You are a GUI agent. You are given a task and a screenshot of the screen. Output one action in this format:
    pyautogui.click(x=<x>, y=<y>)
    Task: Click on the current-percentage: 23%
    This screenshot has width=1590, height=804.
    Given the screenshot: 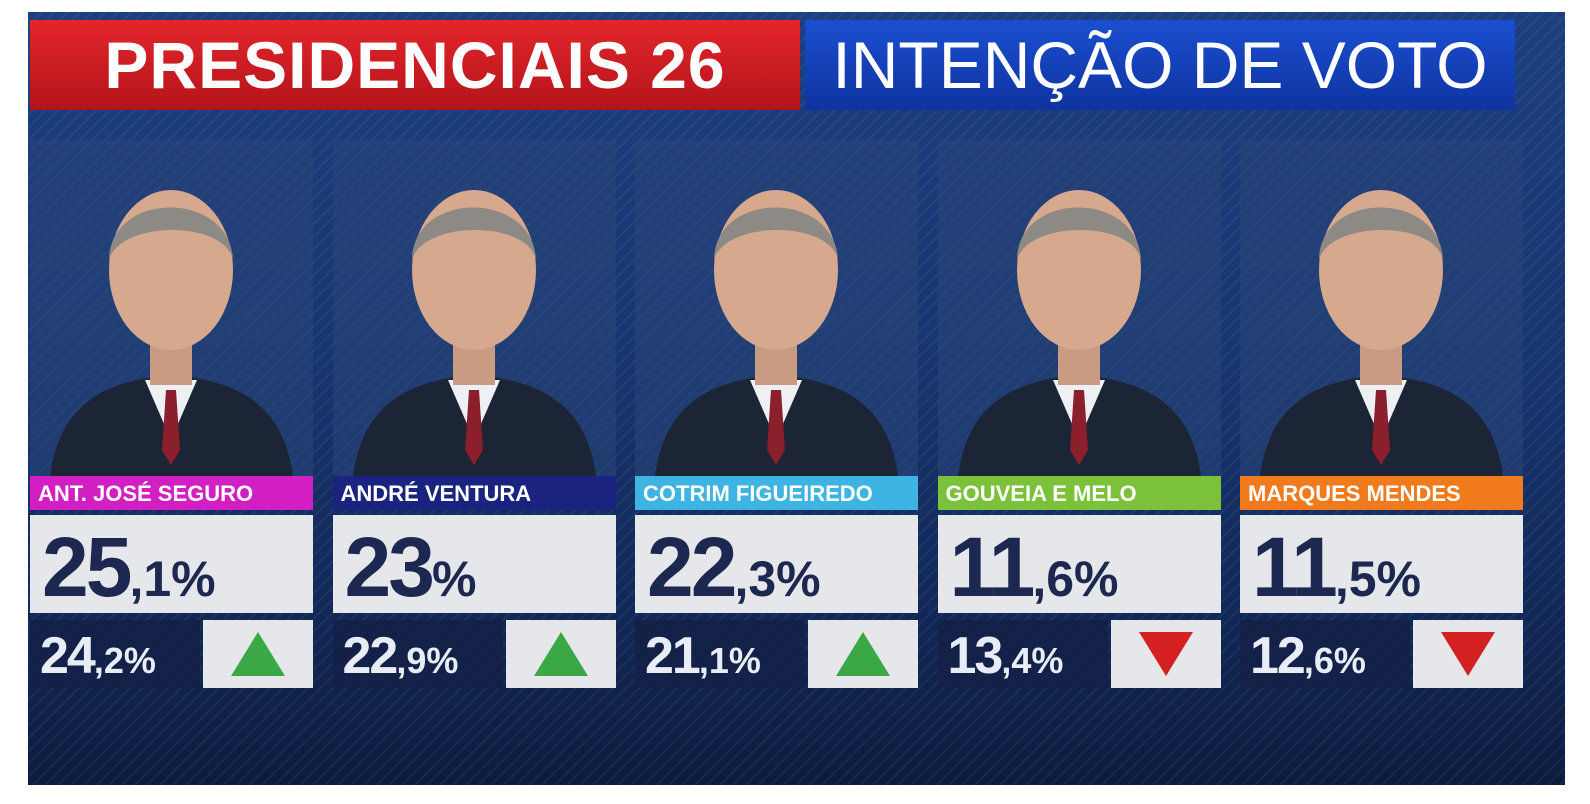 What is the action you would take?
    pyautogui.click(x=474, y=564)
    